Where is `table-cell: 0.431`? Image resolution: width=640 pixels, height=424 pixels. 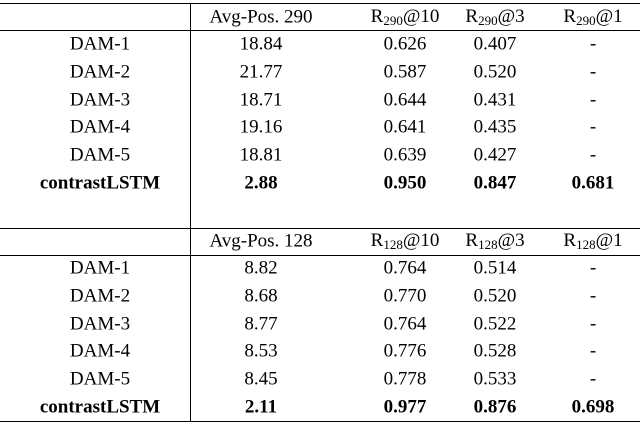
table-cell: 0.431 is located at coordinates (495, 100).